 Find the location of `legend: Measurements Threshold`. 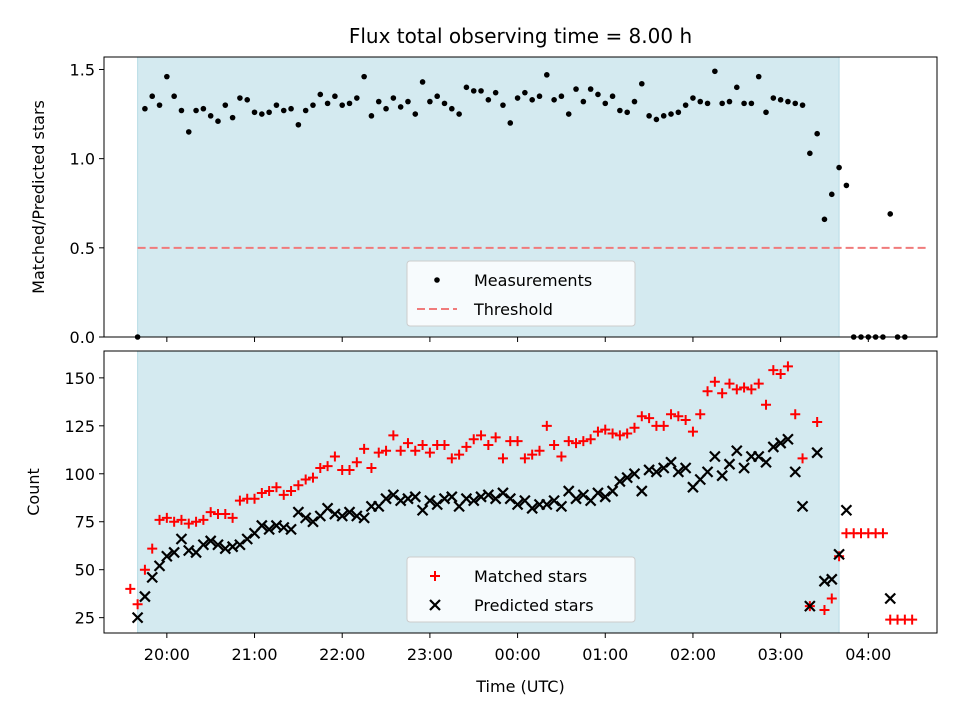

legend: Measurements Threshold is located at coordinates (521, 293).